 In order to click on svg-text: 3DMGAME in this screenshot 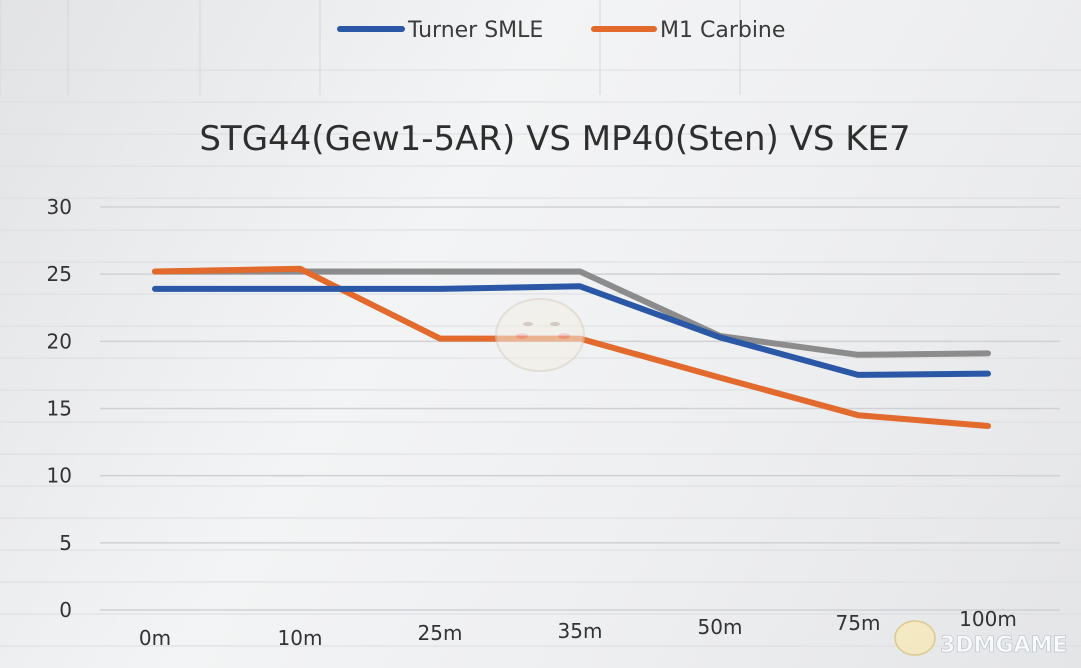, I will do `click(1003, 645)`.